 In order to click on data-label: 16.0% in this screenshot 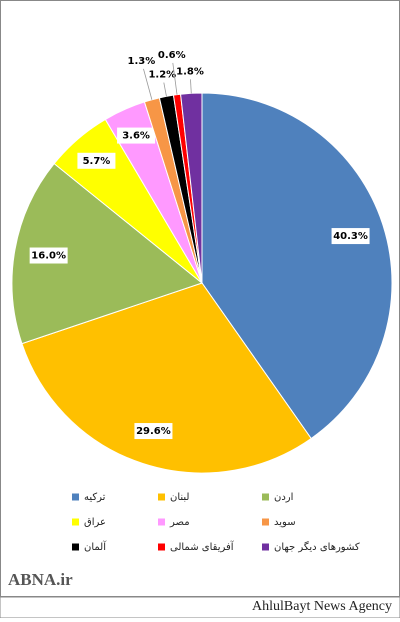, I will do `click(48, 256)`.